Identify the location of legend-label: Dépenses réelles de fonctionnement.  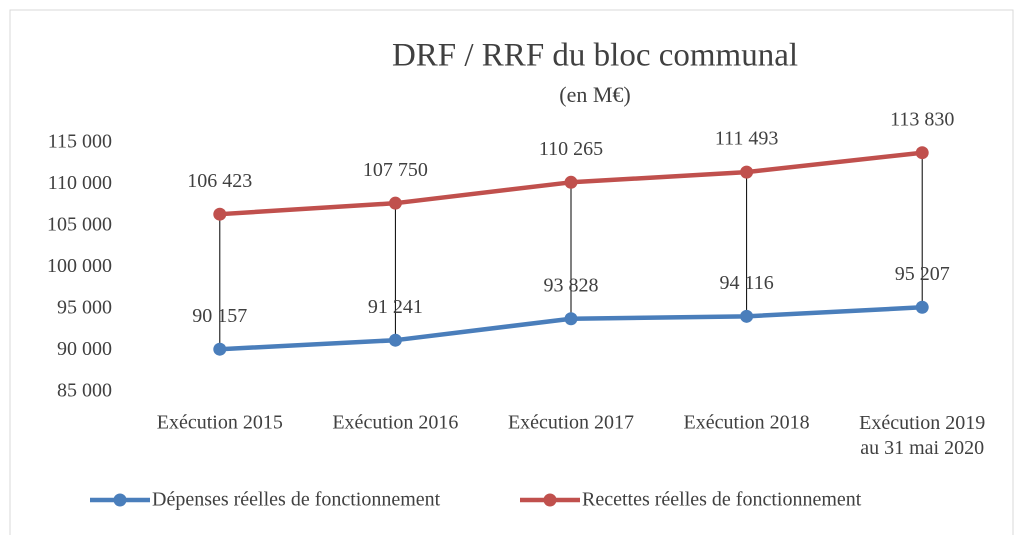
(296, 500).